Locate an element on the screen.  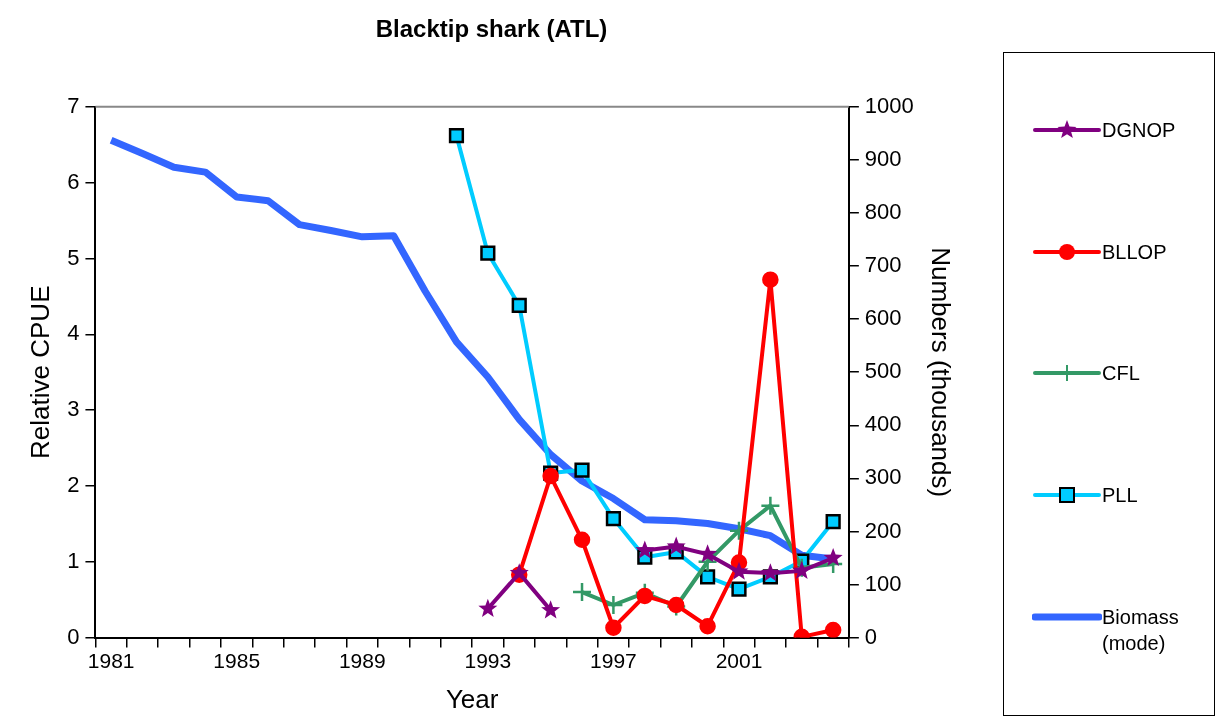
x-axis-title: Year is located at coordinates (472, 698).